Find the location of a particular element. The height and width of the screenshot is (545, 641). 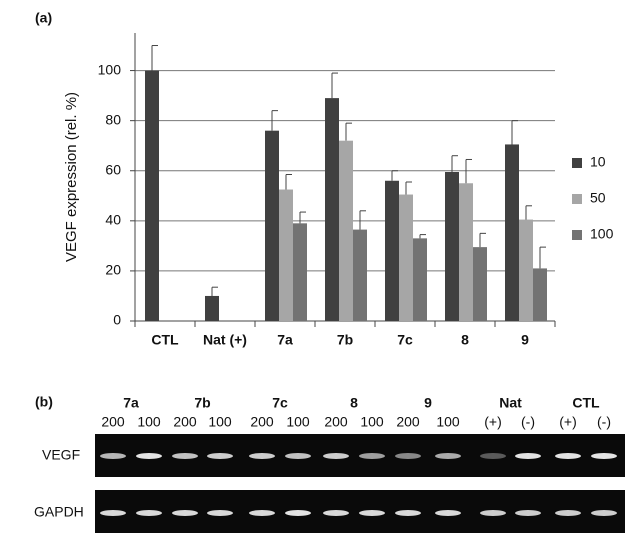

x-tick-label: 8 is located at coordinates (465, 340).